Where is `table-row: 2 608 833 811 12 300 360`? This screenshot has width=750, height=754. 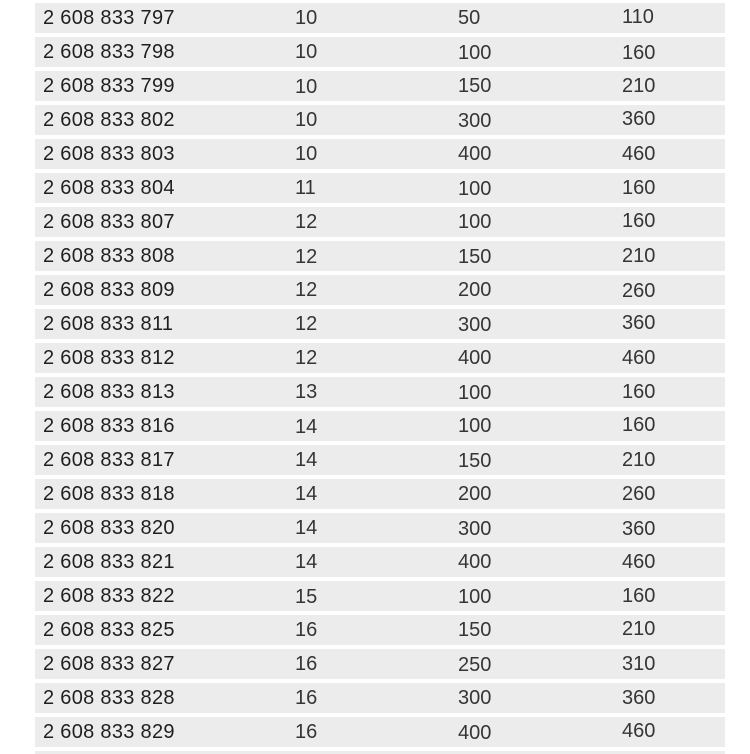
table-row: 2 608 833 811 12 300 360 is located at coordinates (380, 324).